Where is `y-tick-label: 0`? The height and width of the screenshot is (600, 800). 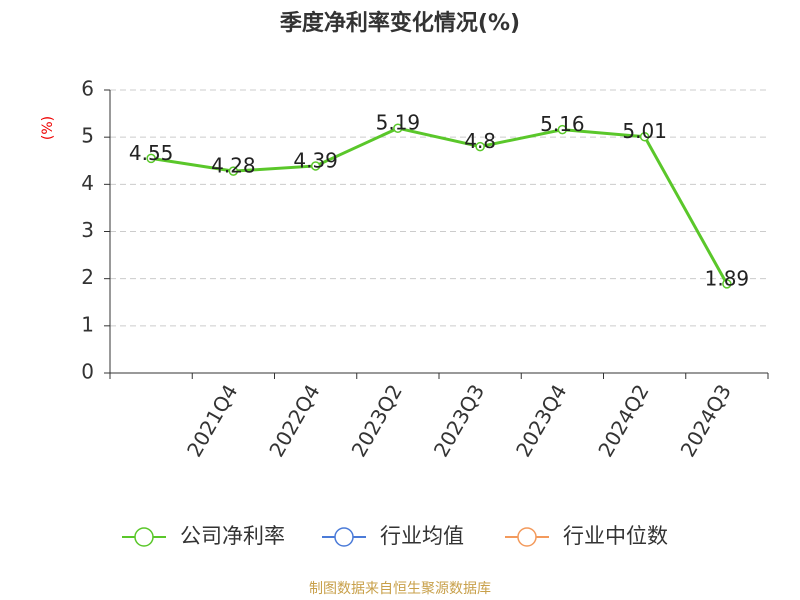
y-tick-label: 0 is located at coordinates (87, 372).